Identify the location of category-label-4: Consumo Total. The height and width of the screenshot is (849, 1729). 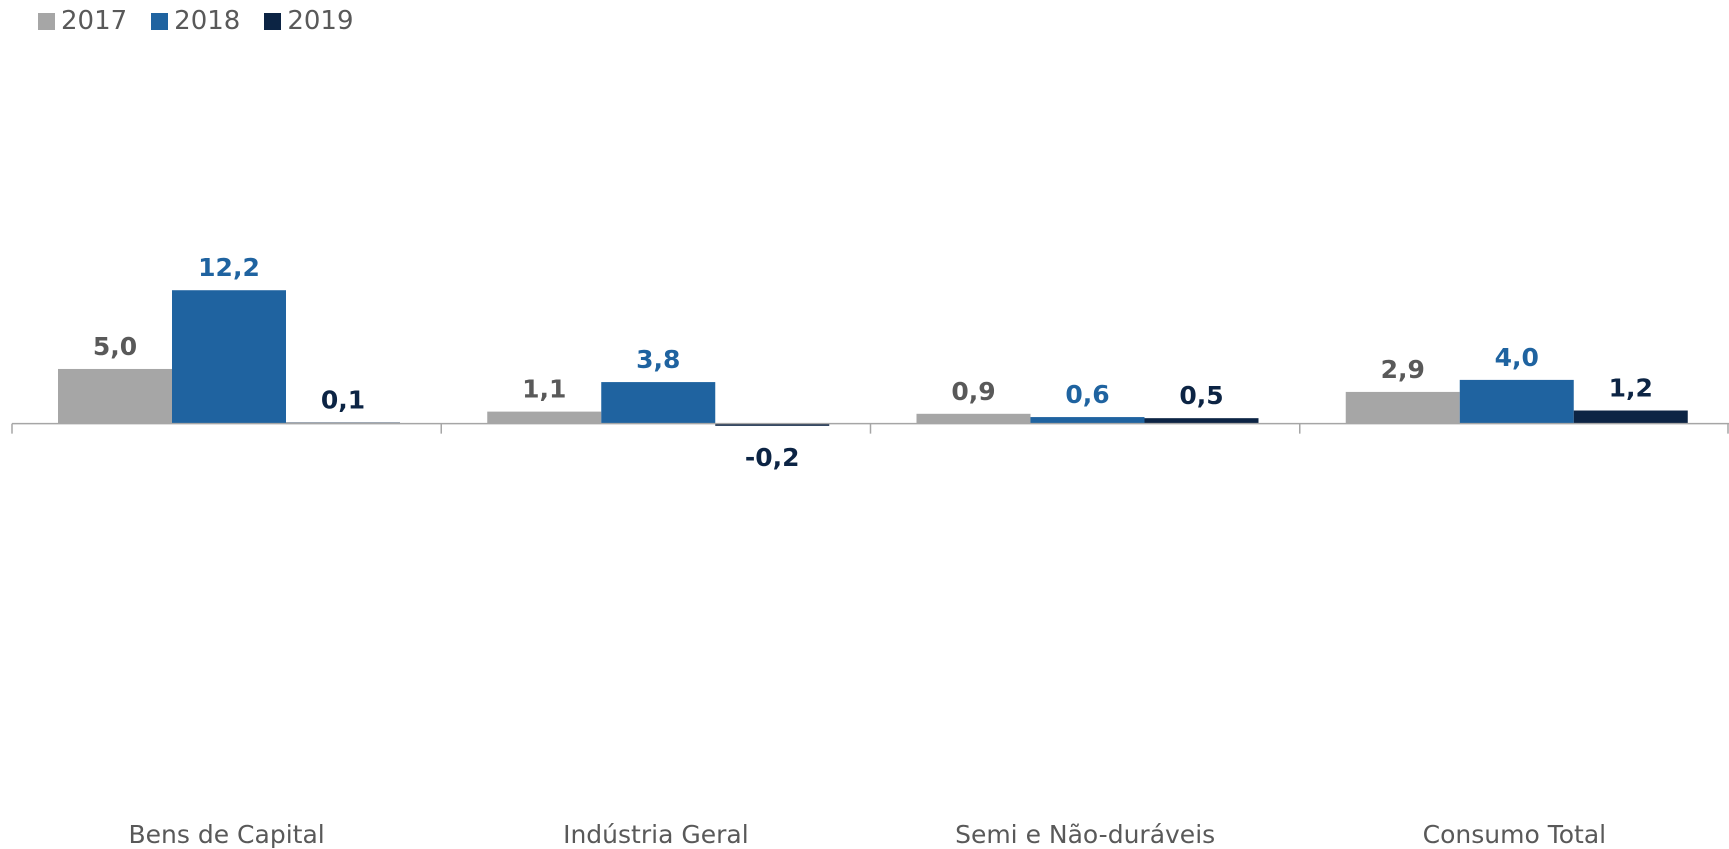
(1514, 834).